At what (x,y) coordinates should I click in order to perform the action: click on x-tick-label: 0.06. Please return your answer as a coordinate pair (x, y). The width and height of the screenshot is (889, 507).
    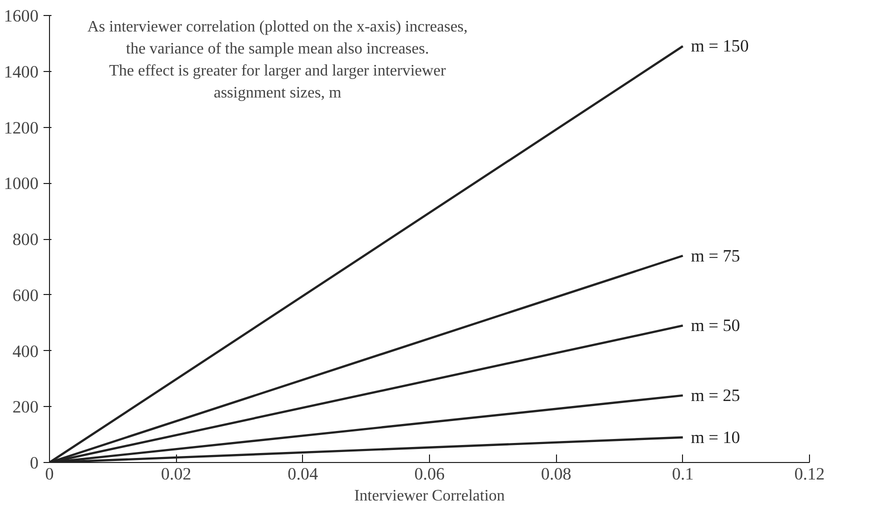
    Looking at the image, I should click on (429, 474).